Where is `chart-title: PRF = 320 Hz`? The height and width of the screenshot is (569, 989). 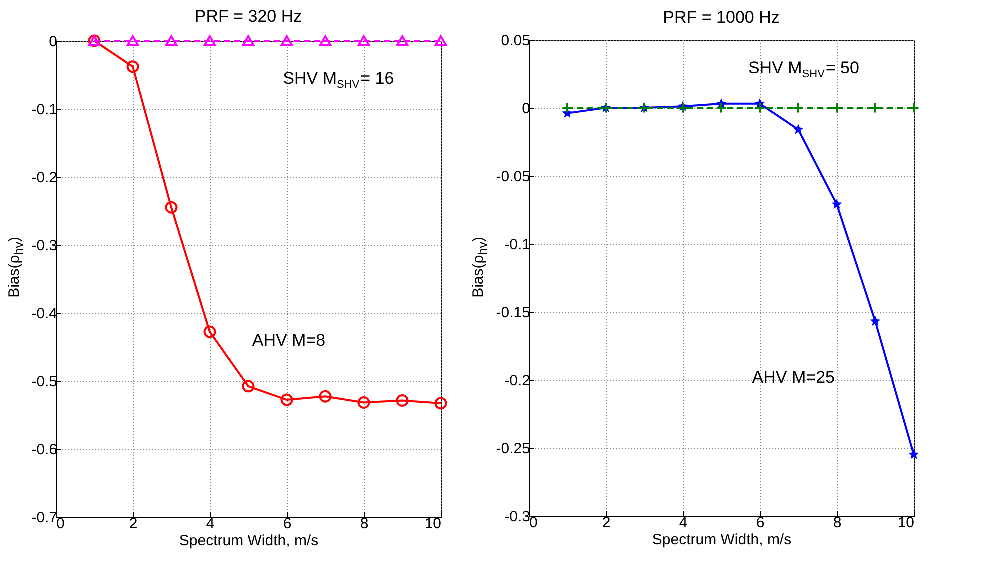
chart-title: PRF = 320 Hz is located at coordinates (248, 16).